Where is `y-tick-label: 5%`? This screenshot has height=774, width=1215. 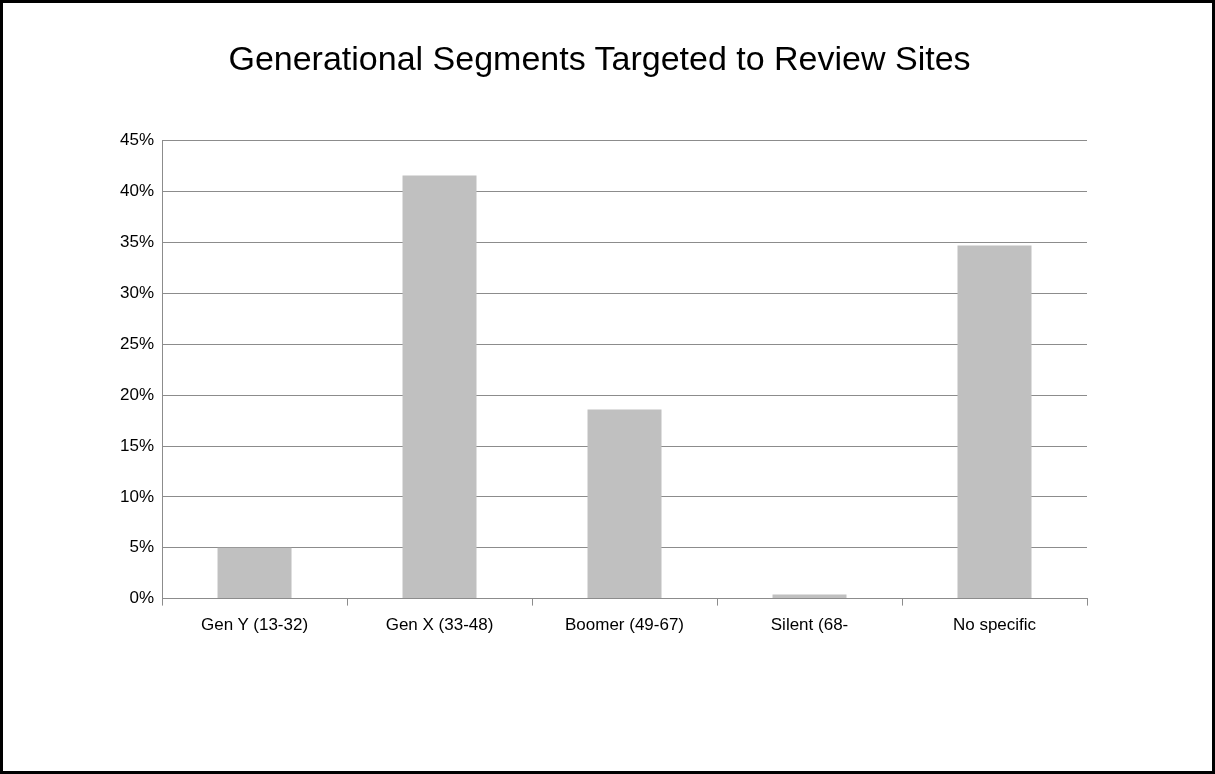 y-tick-label: 5% is located at coordinates (142, 547).